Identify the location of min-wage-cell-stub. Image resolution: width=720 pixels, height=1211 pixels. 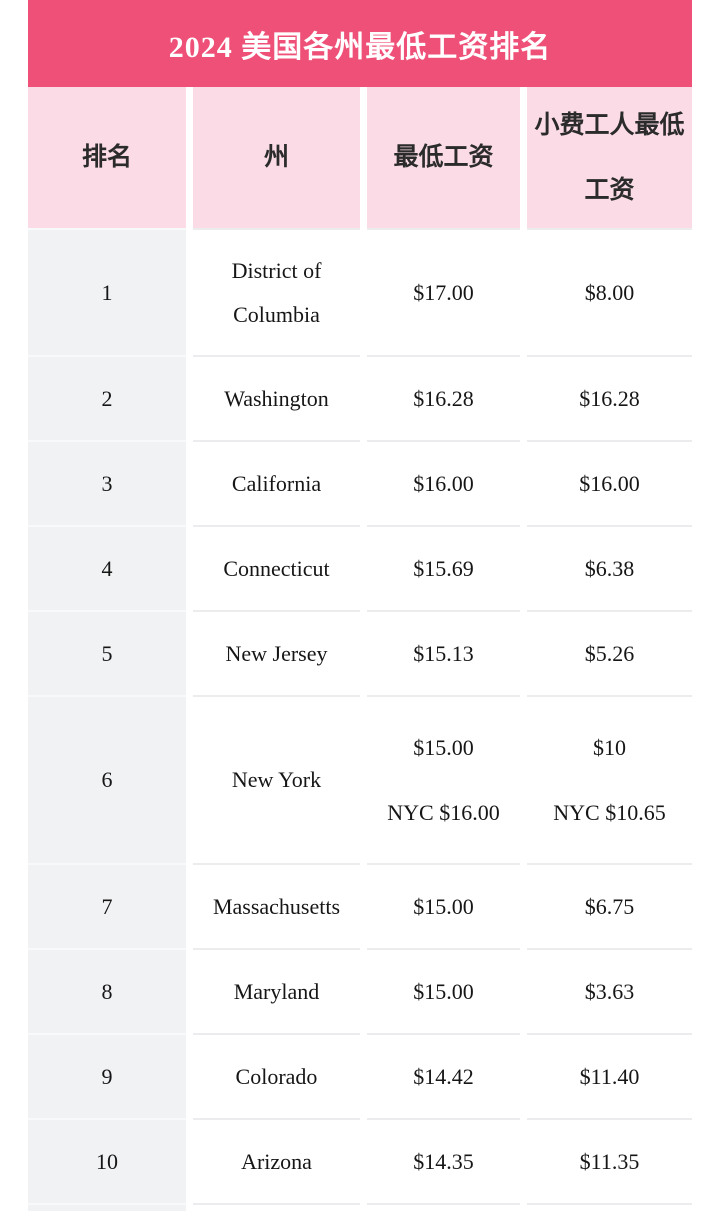
(443, 1207).